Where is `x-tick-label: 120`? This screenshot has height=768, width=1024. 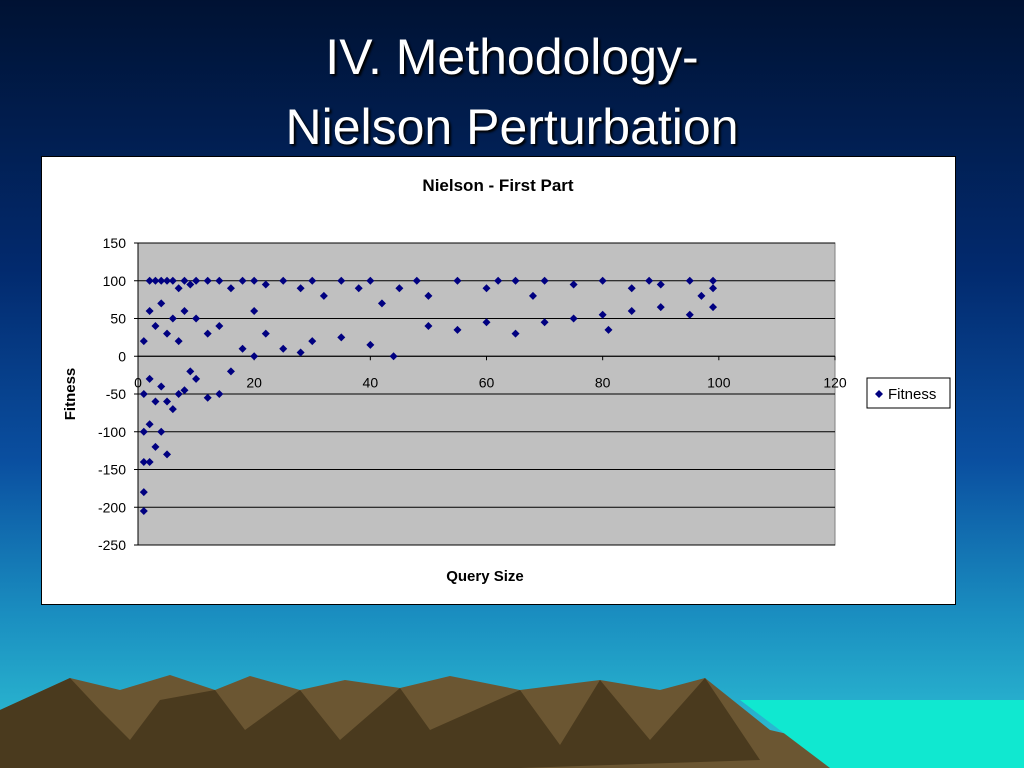 x-tick-label: 120 is located at coordinates (835, 382).